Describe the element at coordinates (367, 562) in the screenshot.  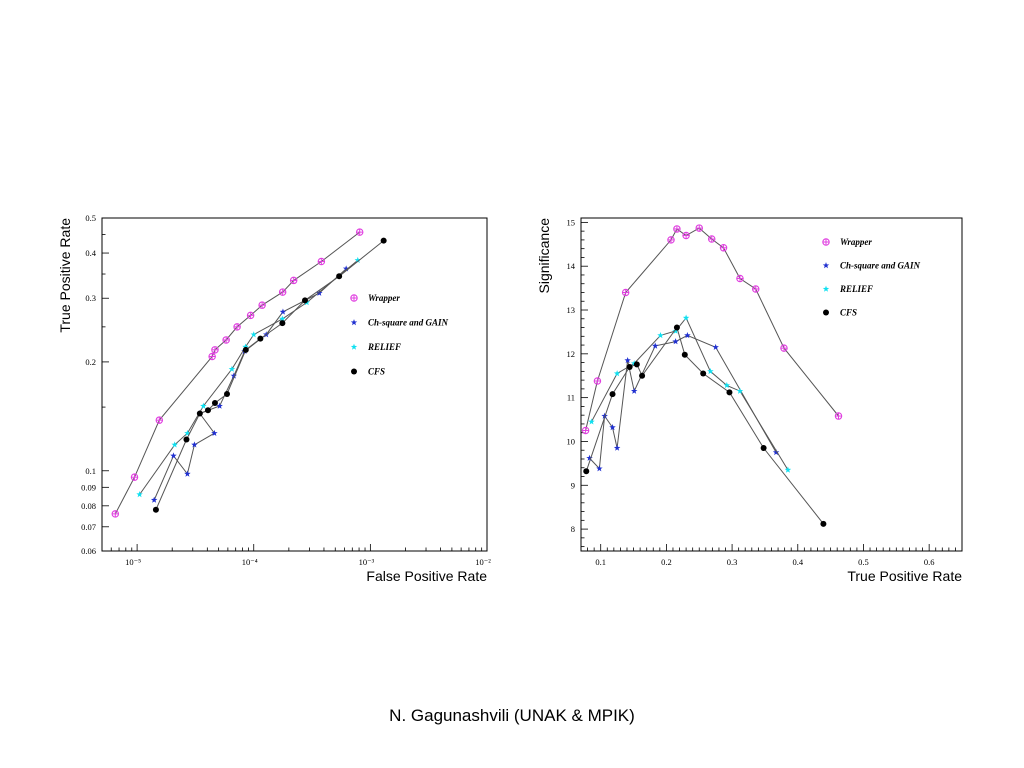
I see `x-tick-label: 10⁻³` at that location.